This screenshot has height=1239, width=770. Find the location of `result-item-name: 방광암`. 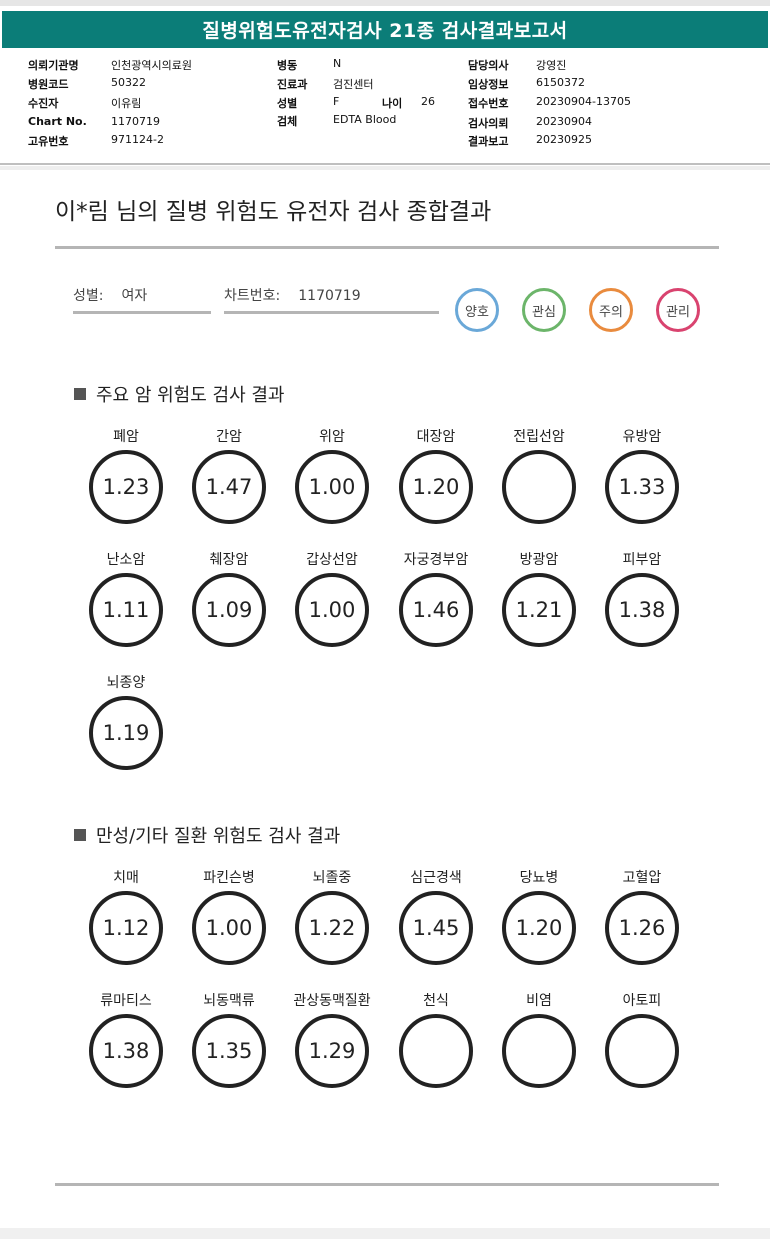

result-item-name: 방광암 is located at coordinates (539, 560).